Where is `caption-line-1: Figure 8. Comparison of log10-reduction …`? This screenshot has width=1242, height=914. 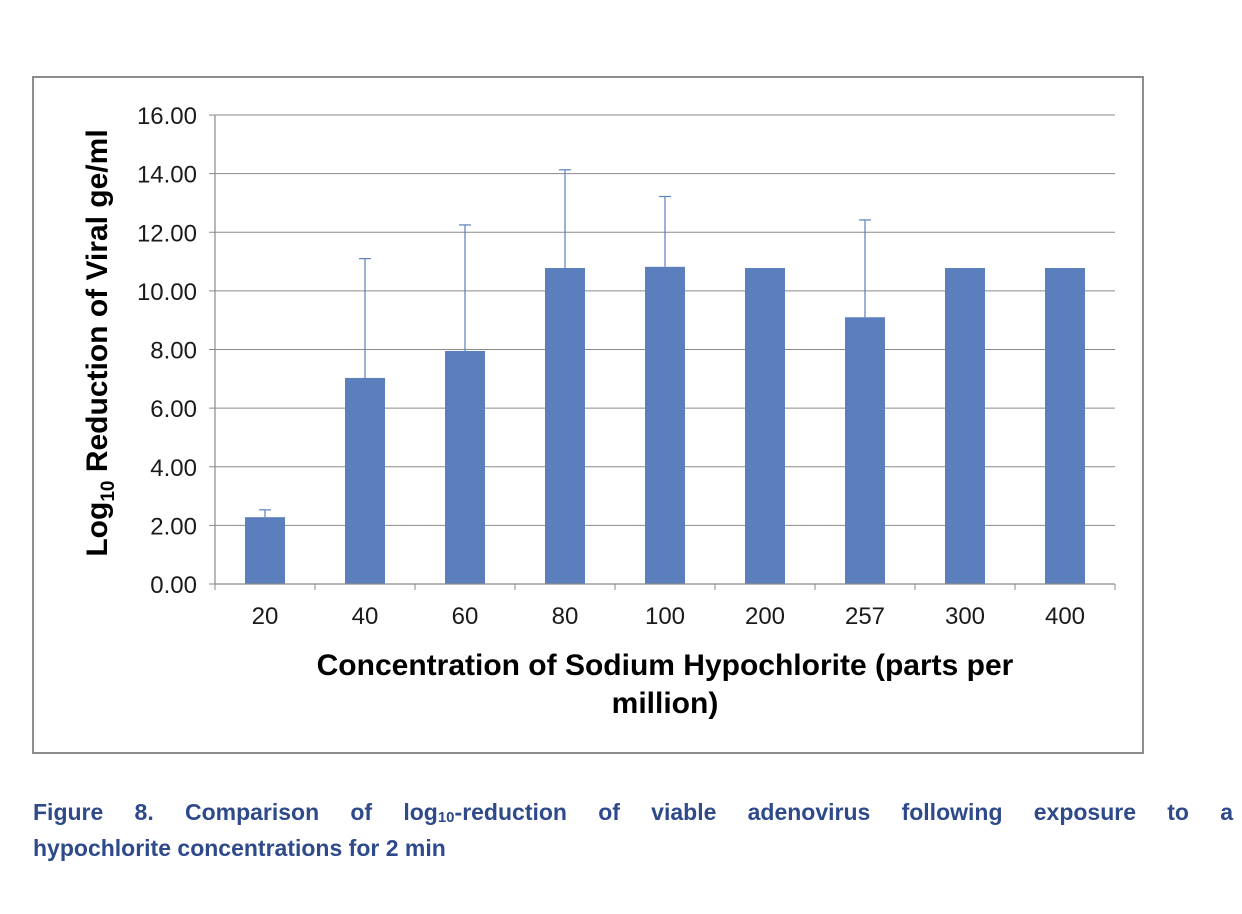 caption-line-1: Figure 8. Comparison of log10-reduction … is located at coordinates (633, 814).